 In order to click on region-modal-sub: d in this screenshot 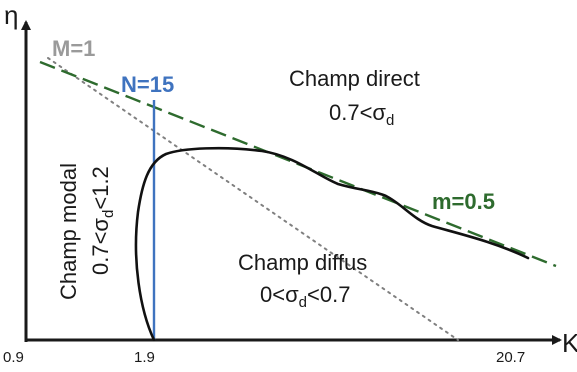, I will do `click(108, 214)`.